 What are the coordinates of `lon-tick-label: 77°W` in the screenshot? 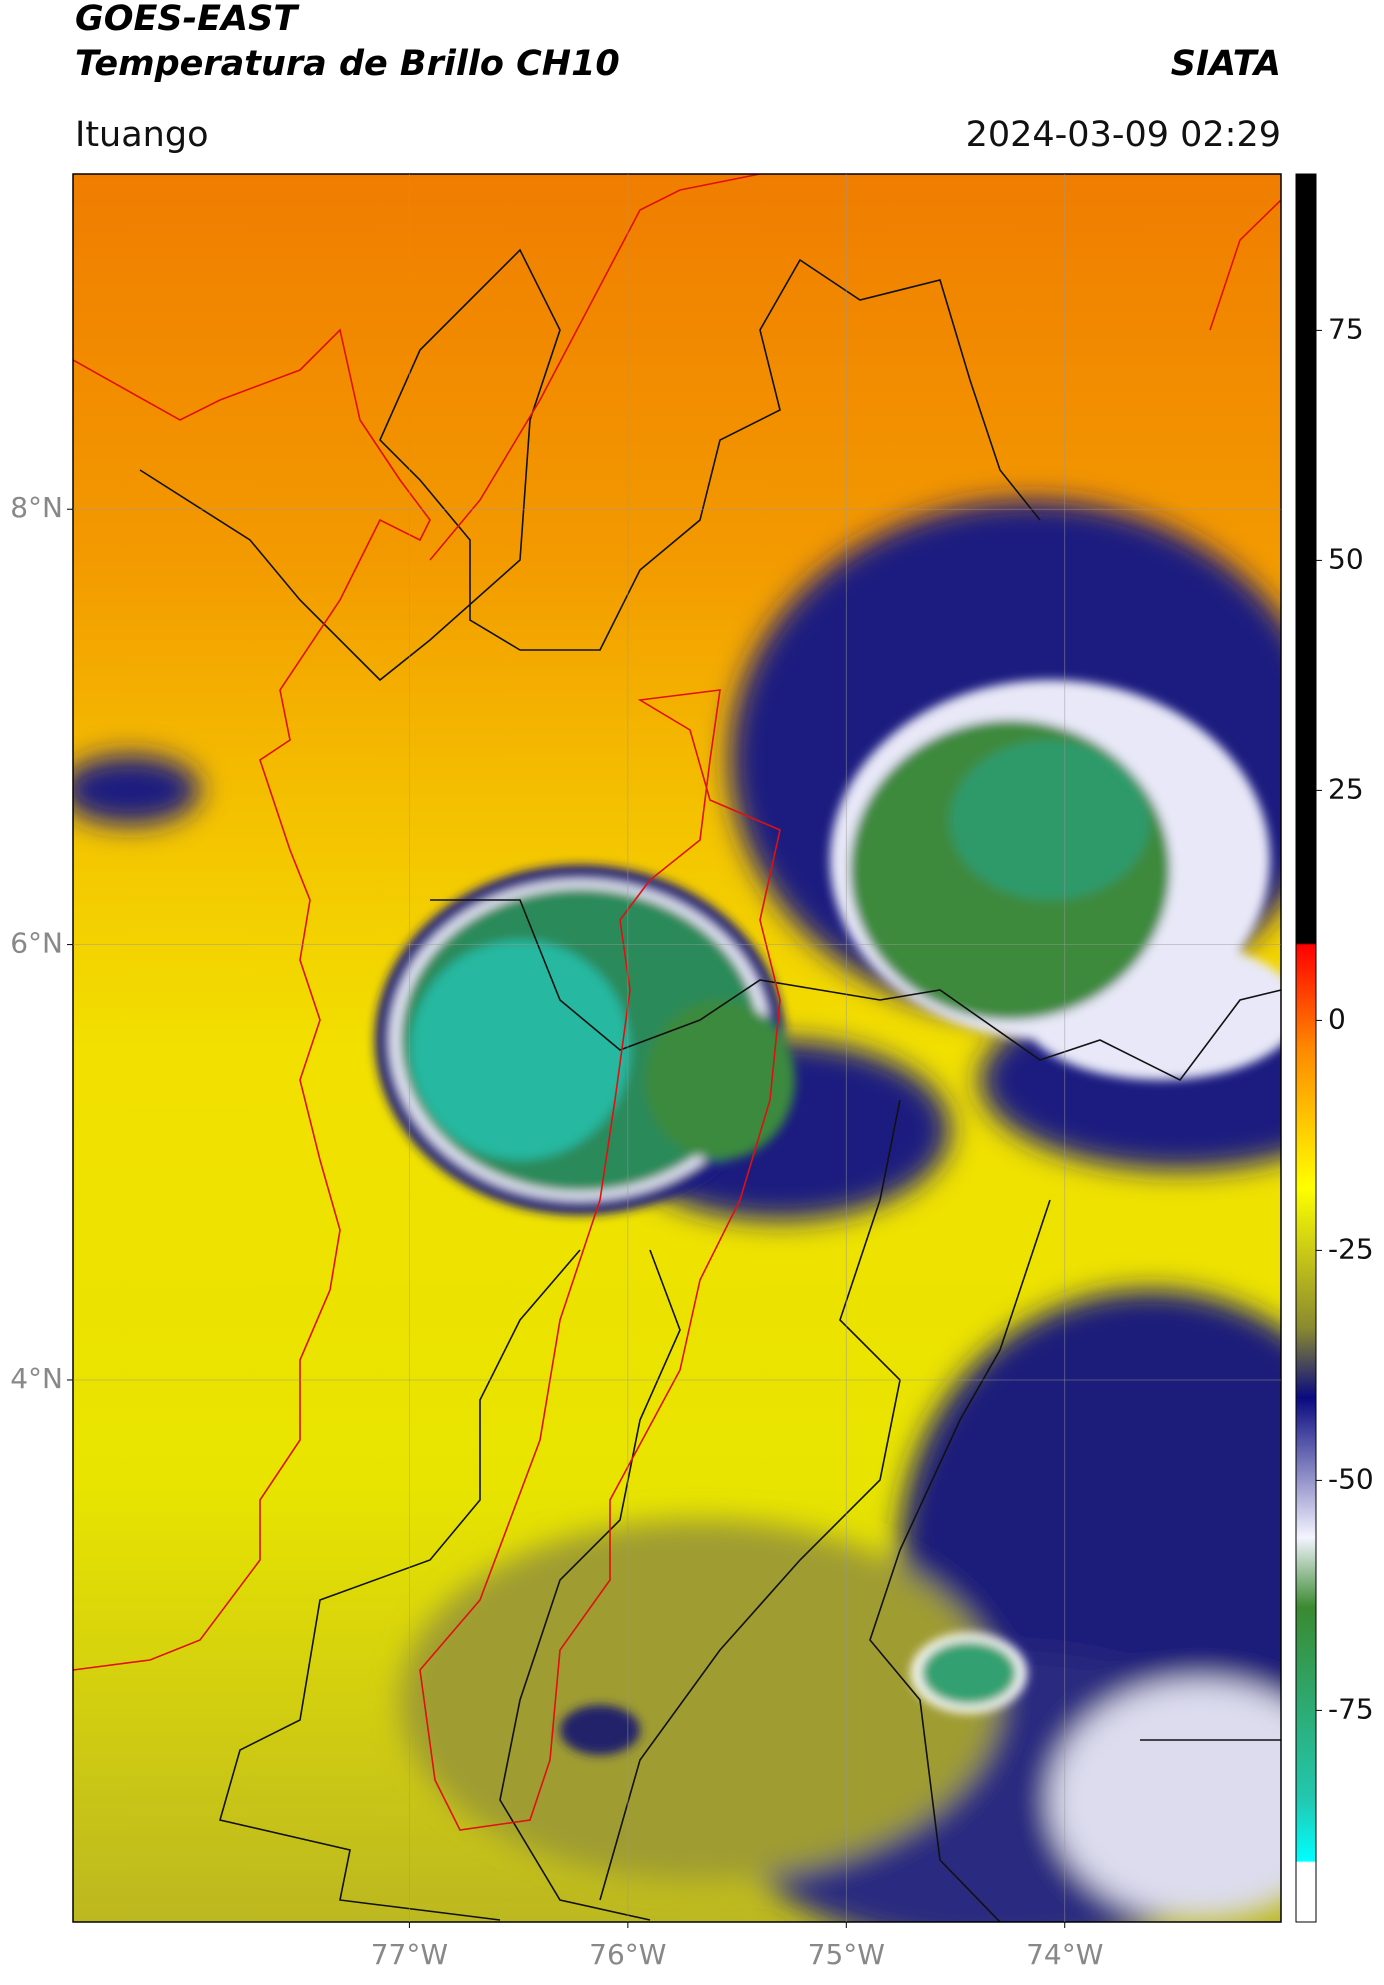 It's located at (409, 1954).